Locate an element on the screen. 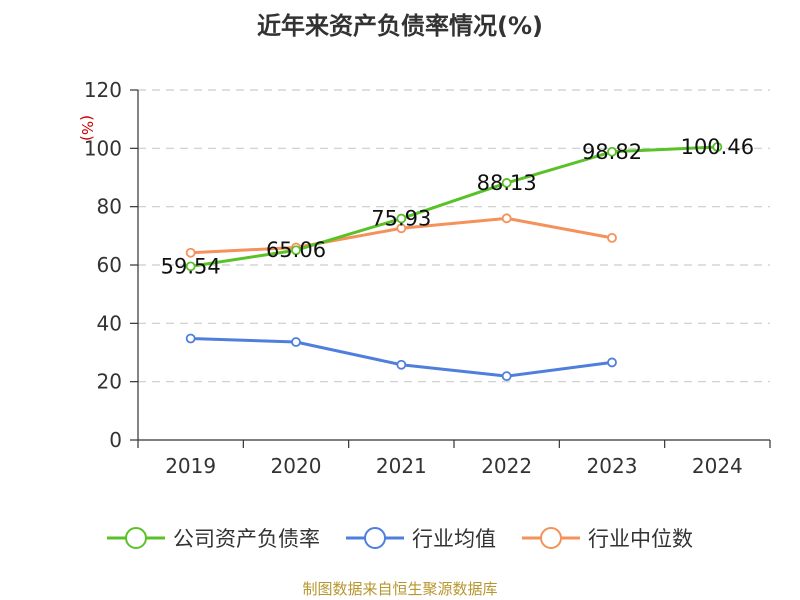 The width and height of the screenshot is (800, 600). chart-title: 近年来资产负债率情况(%) is located at coordinates (400, 26).